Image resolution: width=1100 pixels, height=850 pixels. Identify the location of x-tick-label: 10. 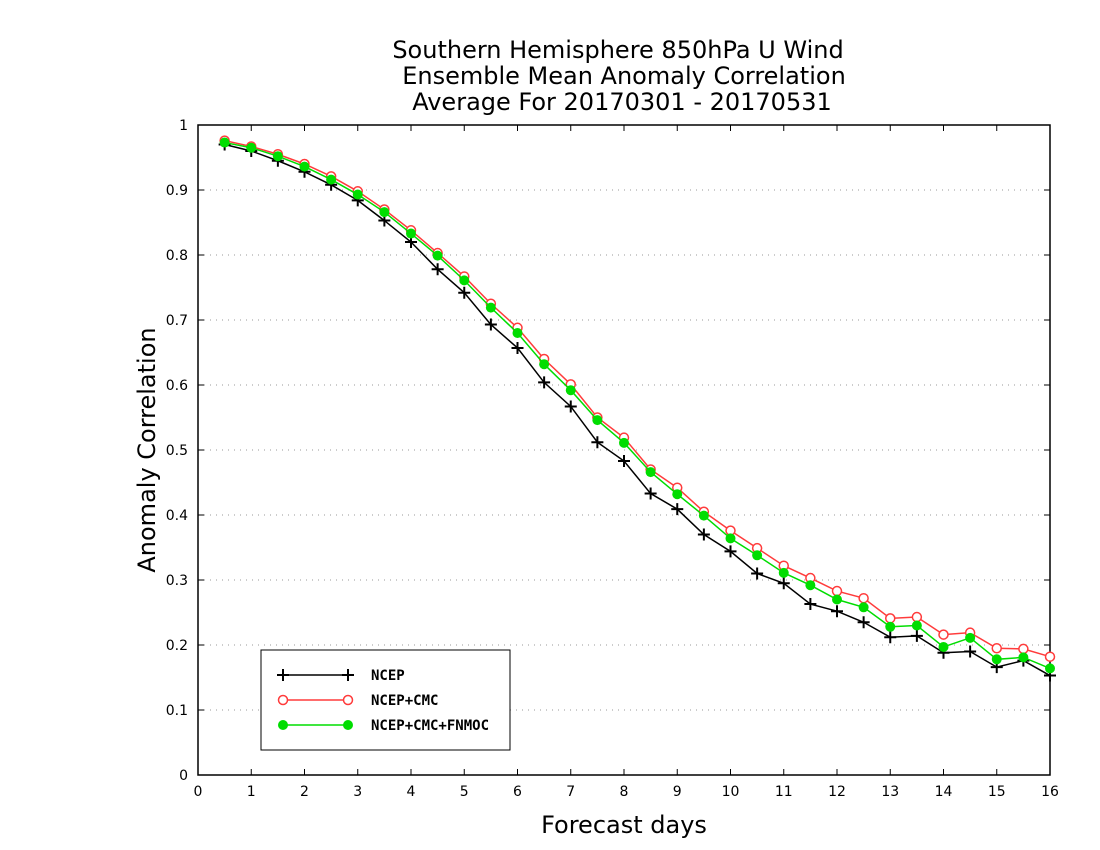
(731, 792).